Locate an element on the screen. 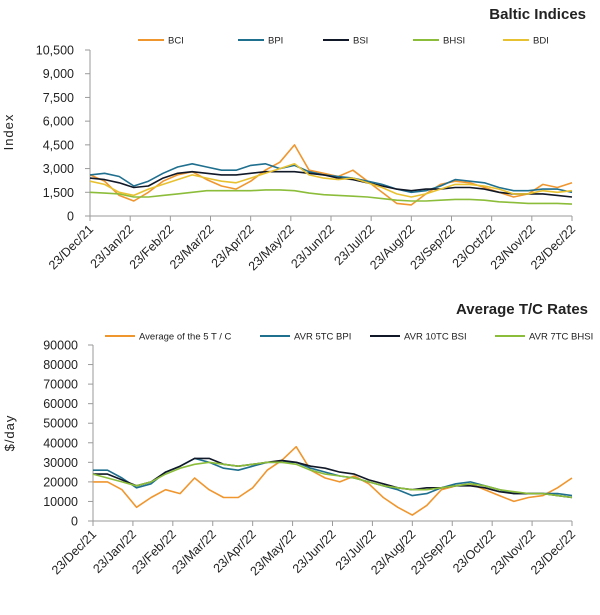  series-line-bdi is located at coordinates (331, 180).